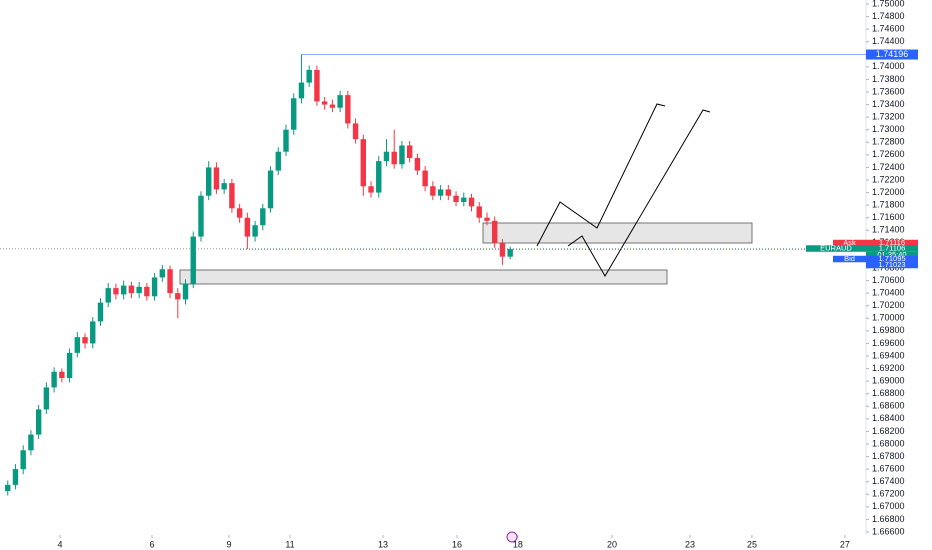 The height and width of the screenshot is (550, 932). What do you see at coordinates (888, 469) in the screenshot?
I see `y-tick-label: 1.67600` at bounding box center [888, 469].